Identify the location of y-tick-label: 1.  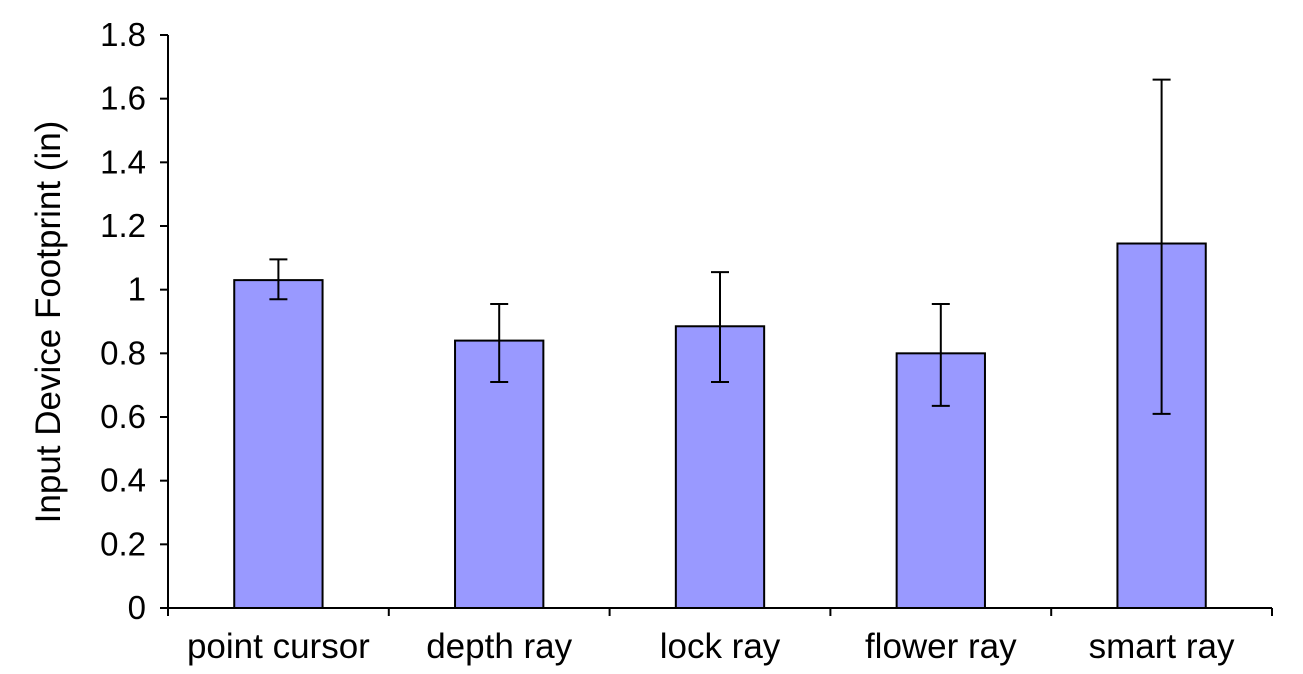
(137, 289).